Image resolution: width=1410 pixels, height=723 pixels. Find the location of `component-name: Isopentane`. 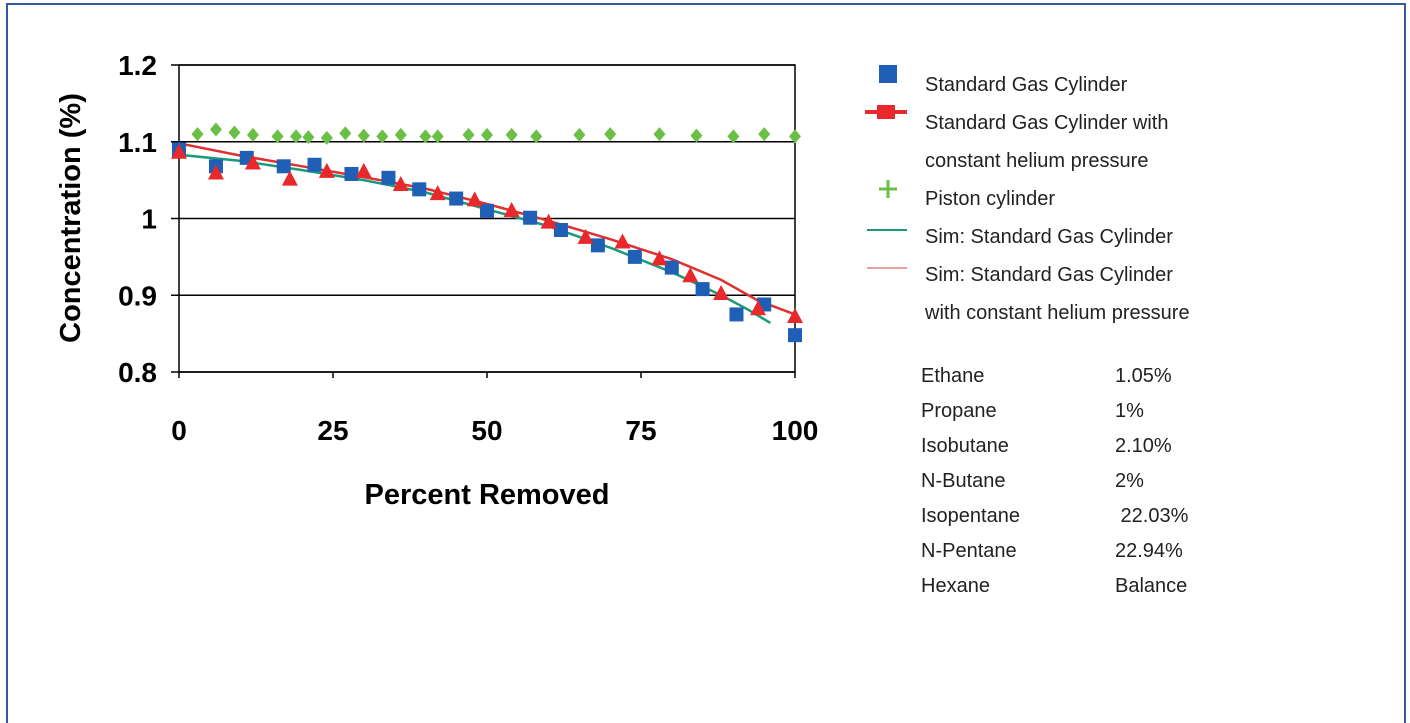

component-name: Isopentane is located at coordinates (970, 516).